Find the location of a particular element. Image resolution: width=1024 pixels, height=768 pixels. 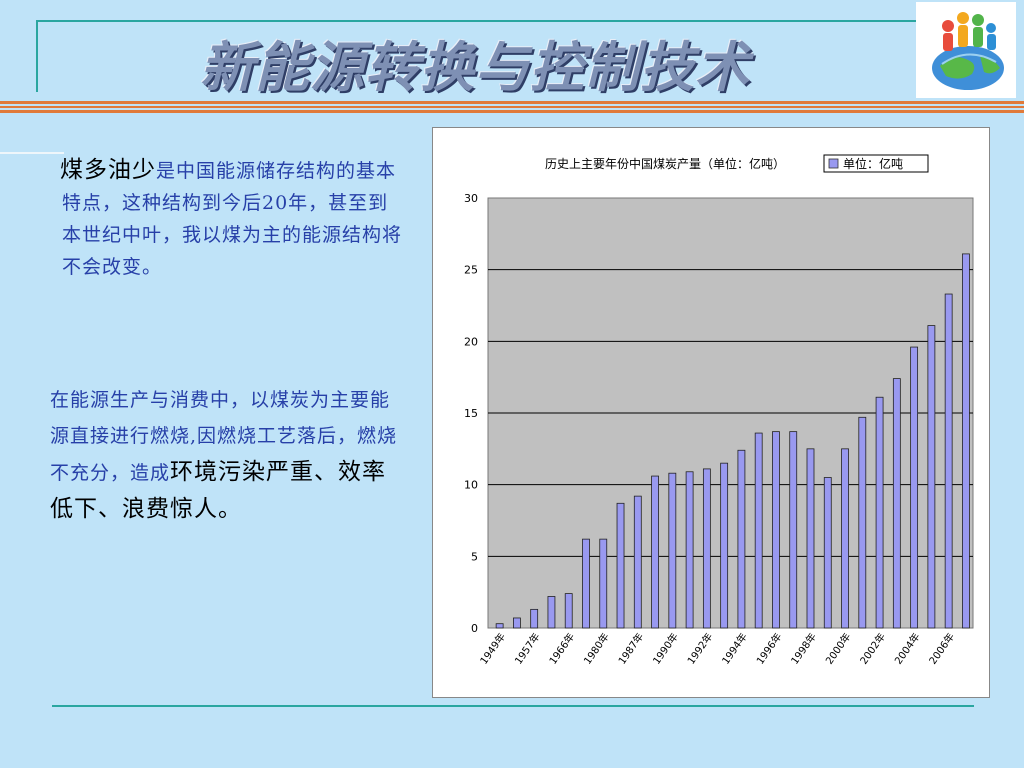

slide-title: 新能源转换与控制技术 is located at coordinates (475, 67).